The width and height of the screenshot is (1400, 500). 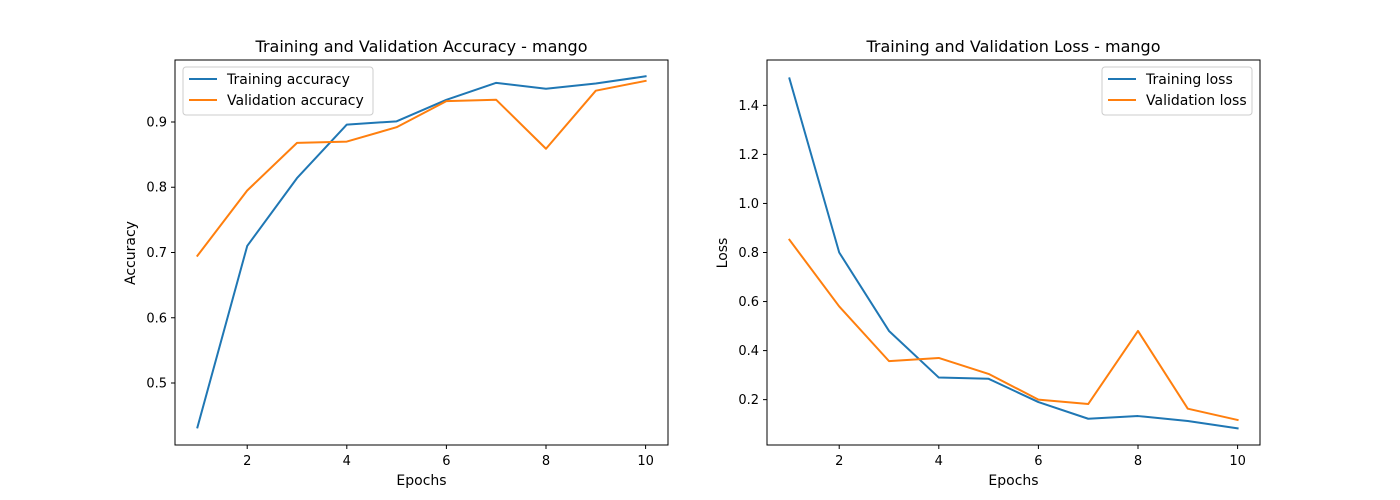 I want to click on loss-x-tick-label: 10, so click(x=1237, y=461).